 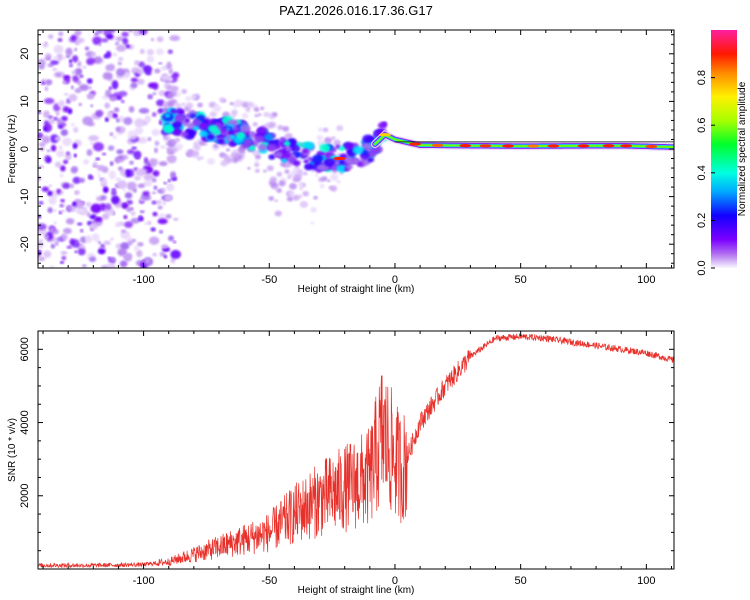 I want to click on colorbar-gradient, so click(x=724, y=149).